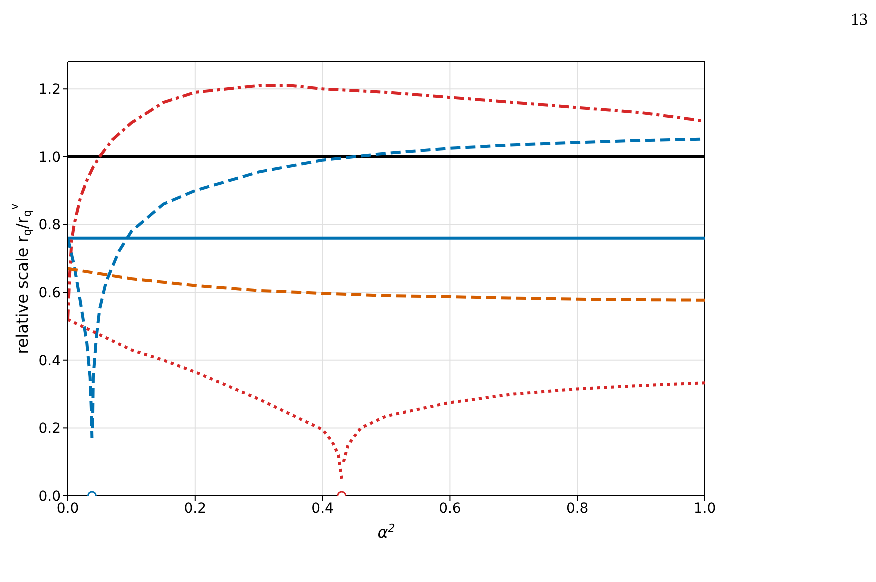  What do you see at coordinates (49, 226) in the screenshot?
I see `y-tick-label: 0.8` at bounding box center [49, 226].